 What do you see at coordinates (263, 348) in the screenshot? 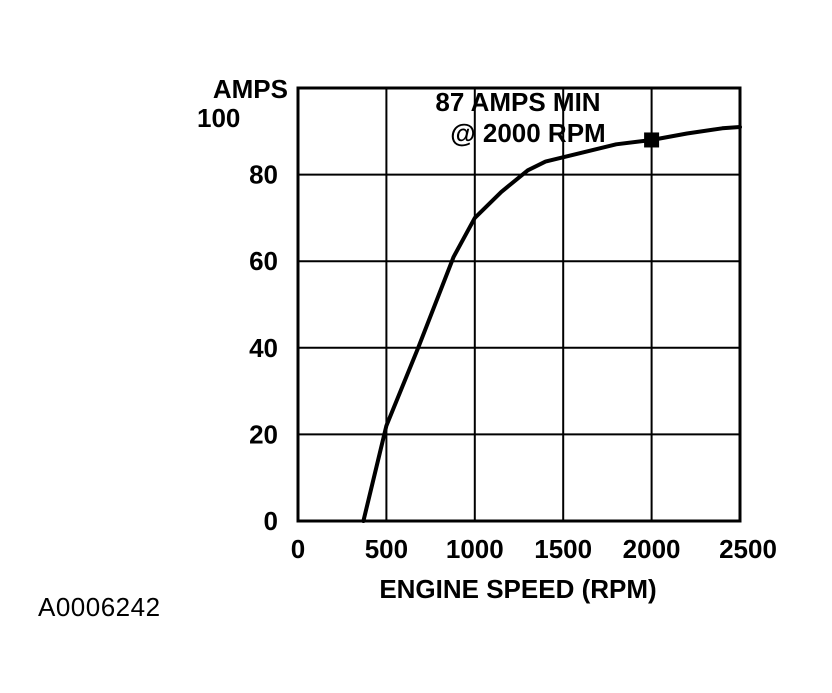
I see `y-tick-40: 40` at bounding box center [263, 348].